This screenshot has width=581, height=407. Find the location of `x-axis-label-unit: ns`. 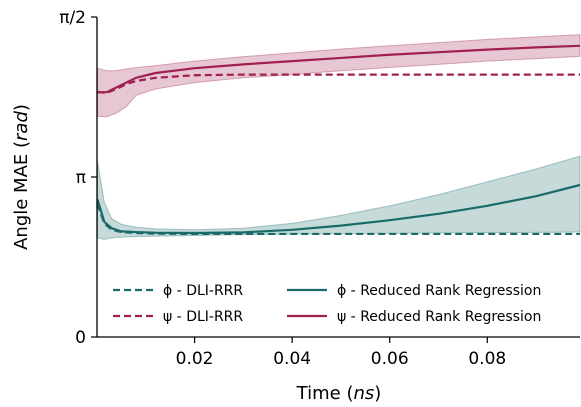

x-axis-label-unit: ns is located at coordinates (363, 393).